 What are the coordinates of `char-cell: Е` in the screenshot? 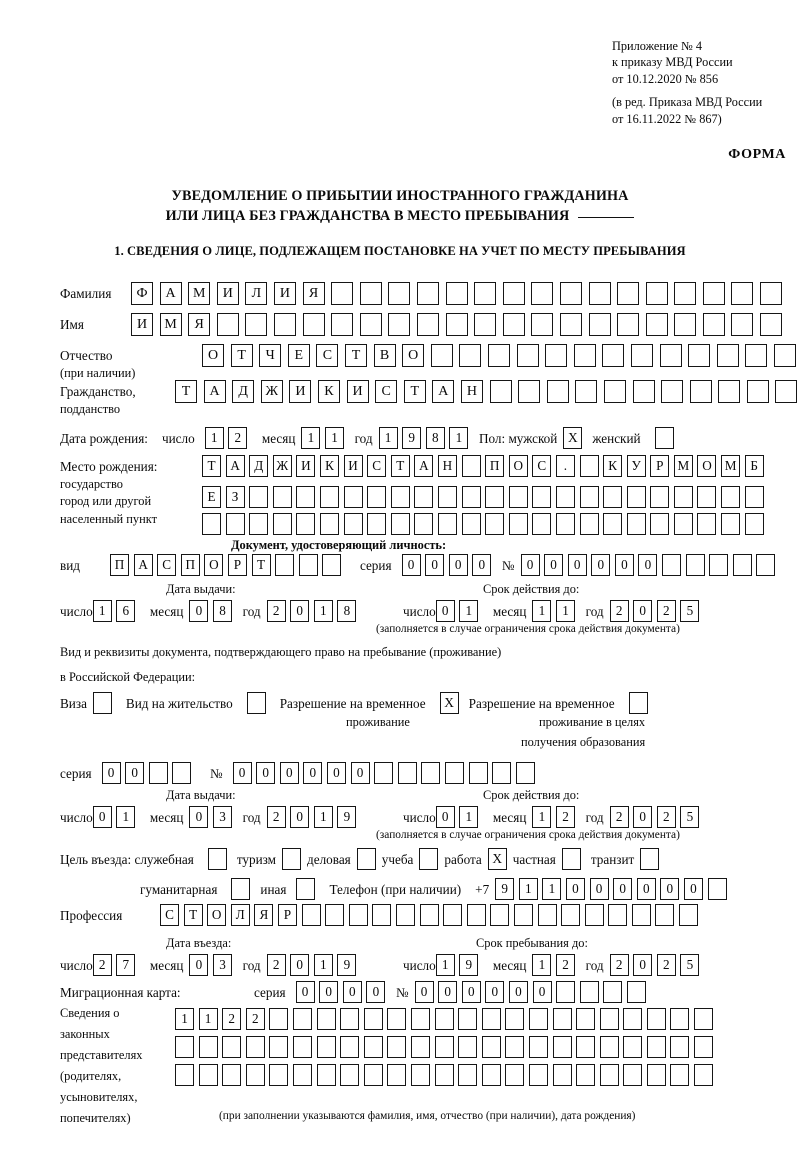 It's located at (211, 497).